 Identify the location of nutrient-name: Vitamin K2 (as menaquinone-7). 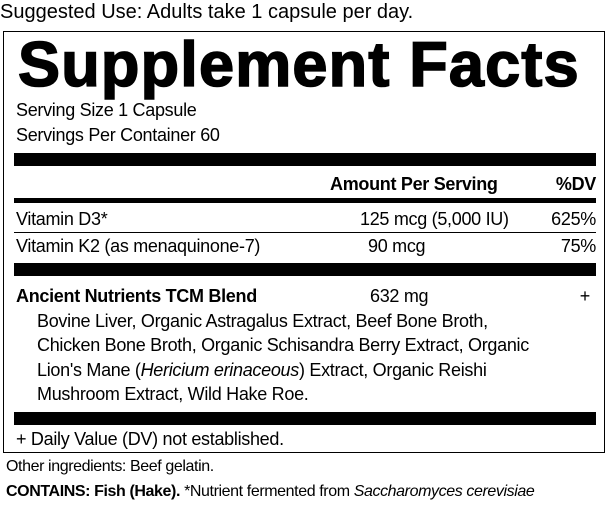
(138, 246).